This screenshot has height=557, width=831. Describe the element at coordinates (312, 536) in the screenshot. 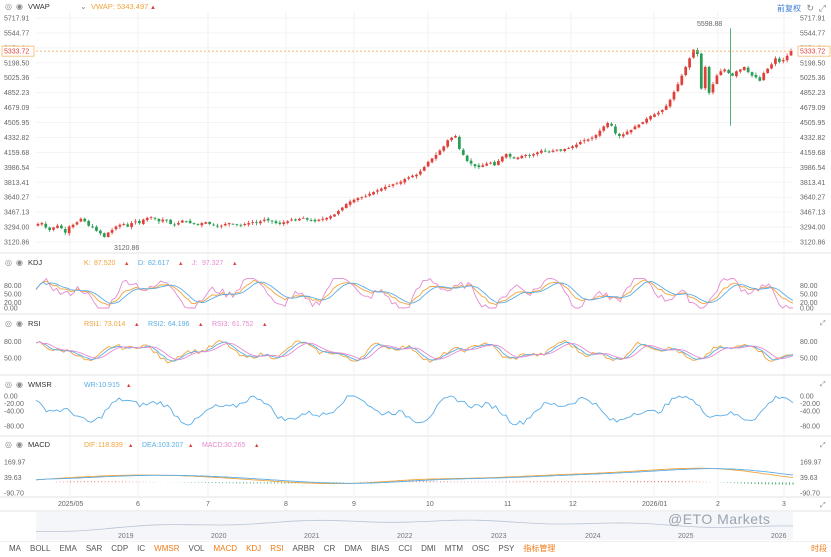

I see `overview-year-2: 2021` at that location.